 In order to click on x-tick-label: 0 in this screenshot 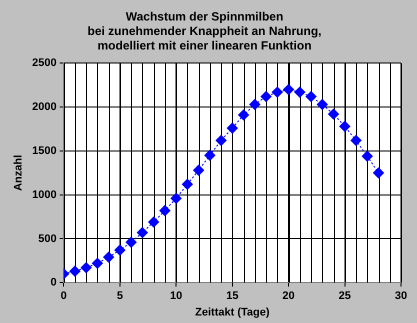, I will do `click(63, 296)`.